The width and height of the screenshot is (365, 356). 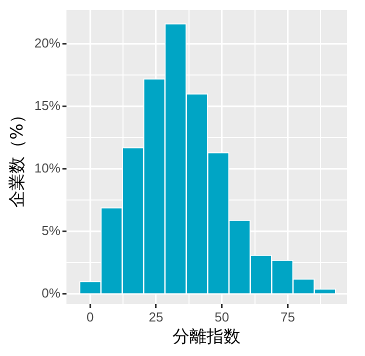 I want to click on y-tick-label: 10%, so click(x=47, y=168).